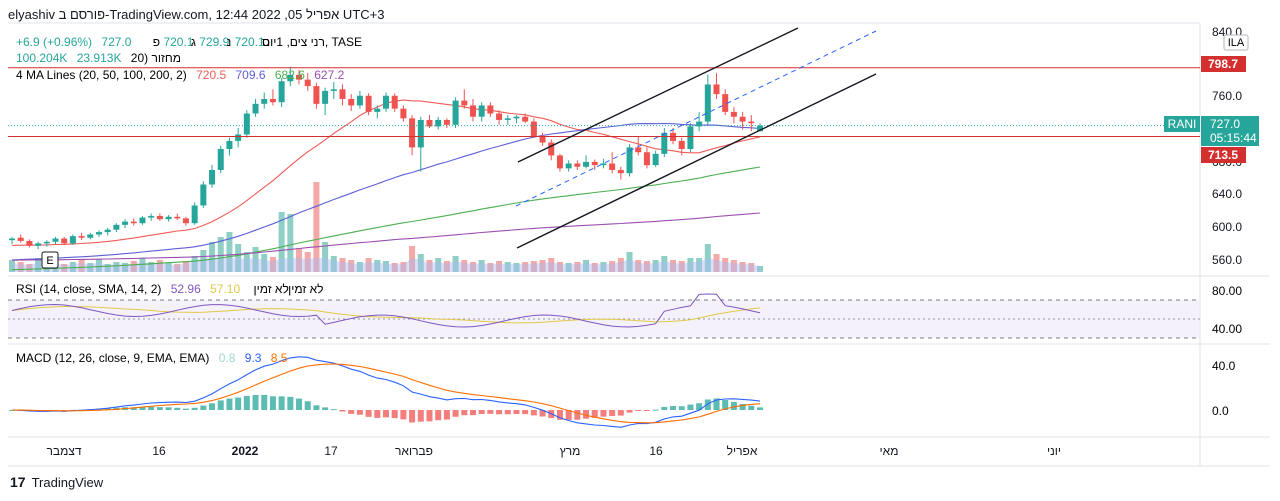 The width and height of the screenshot is (1280, 501). I want to click on price-tick-640: 640.0, so click(1227, 194).